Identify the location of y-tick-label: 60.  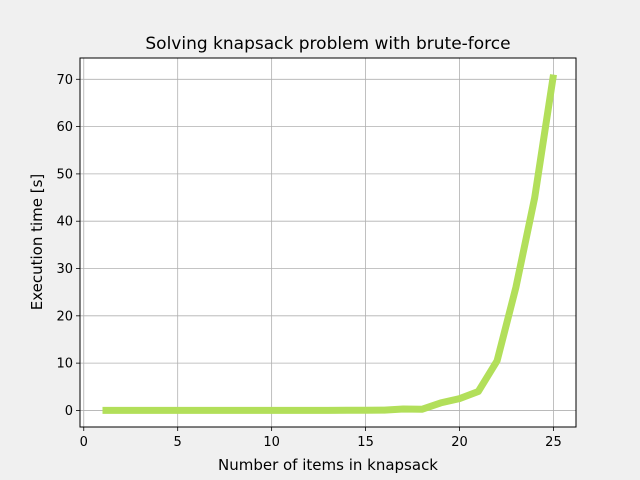
(64, 127).